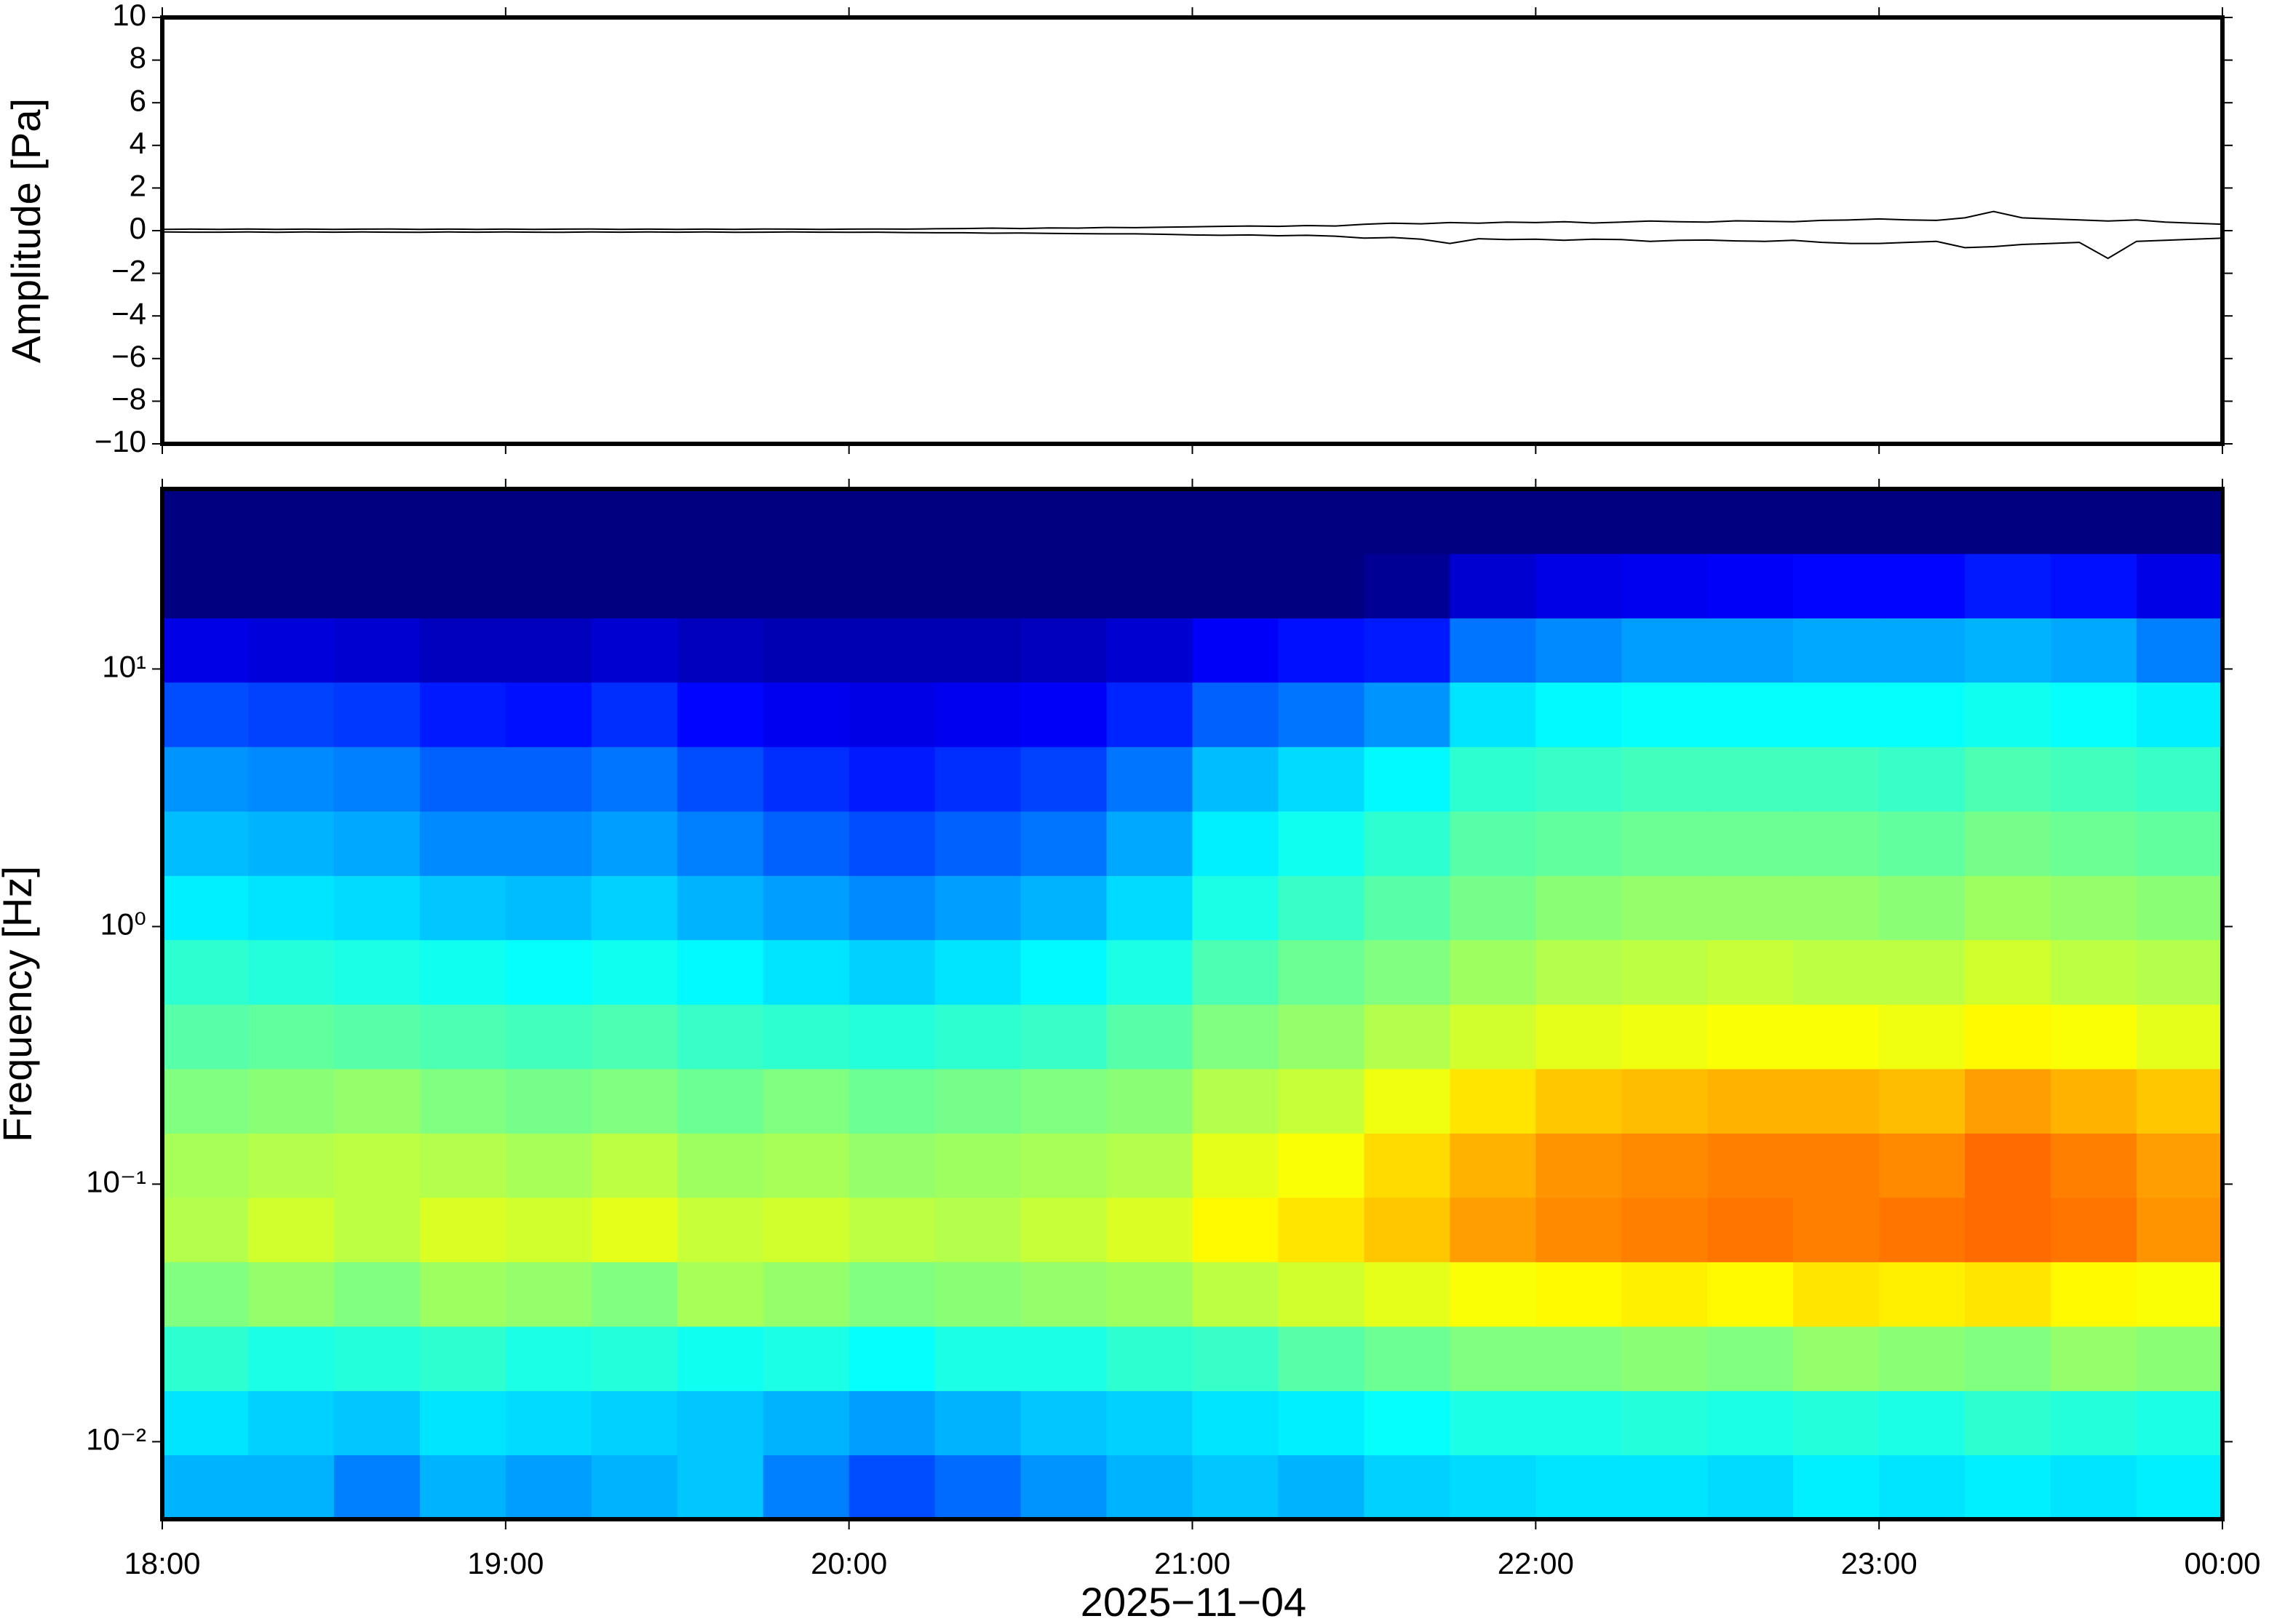  Describe the element at coordinates (1193, 1601) in the screenshot. I see `x-axis-label: 2025−11−04` at that location.